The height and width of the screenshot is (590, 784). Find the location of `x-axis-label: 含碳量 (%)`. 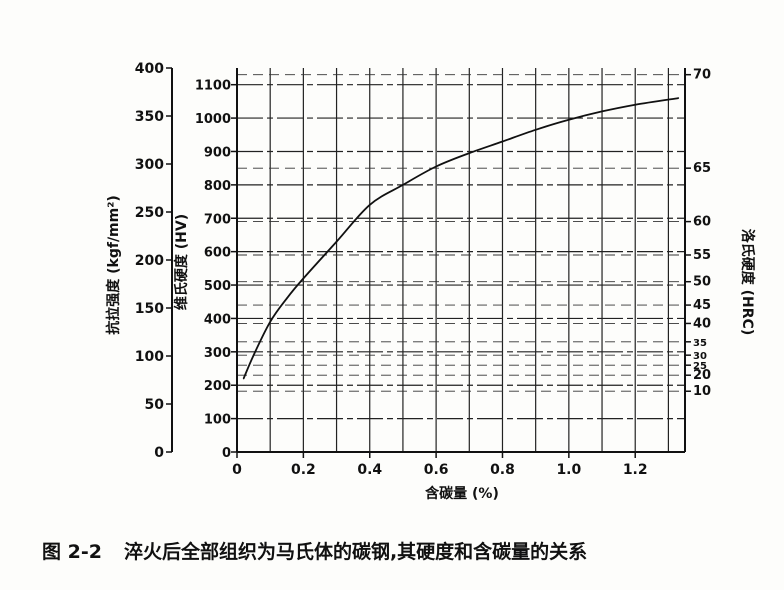

x-axis-label: 含碳量 (%) is located at coordinates (462, 493).